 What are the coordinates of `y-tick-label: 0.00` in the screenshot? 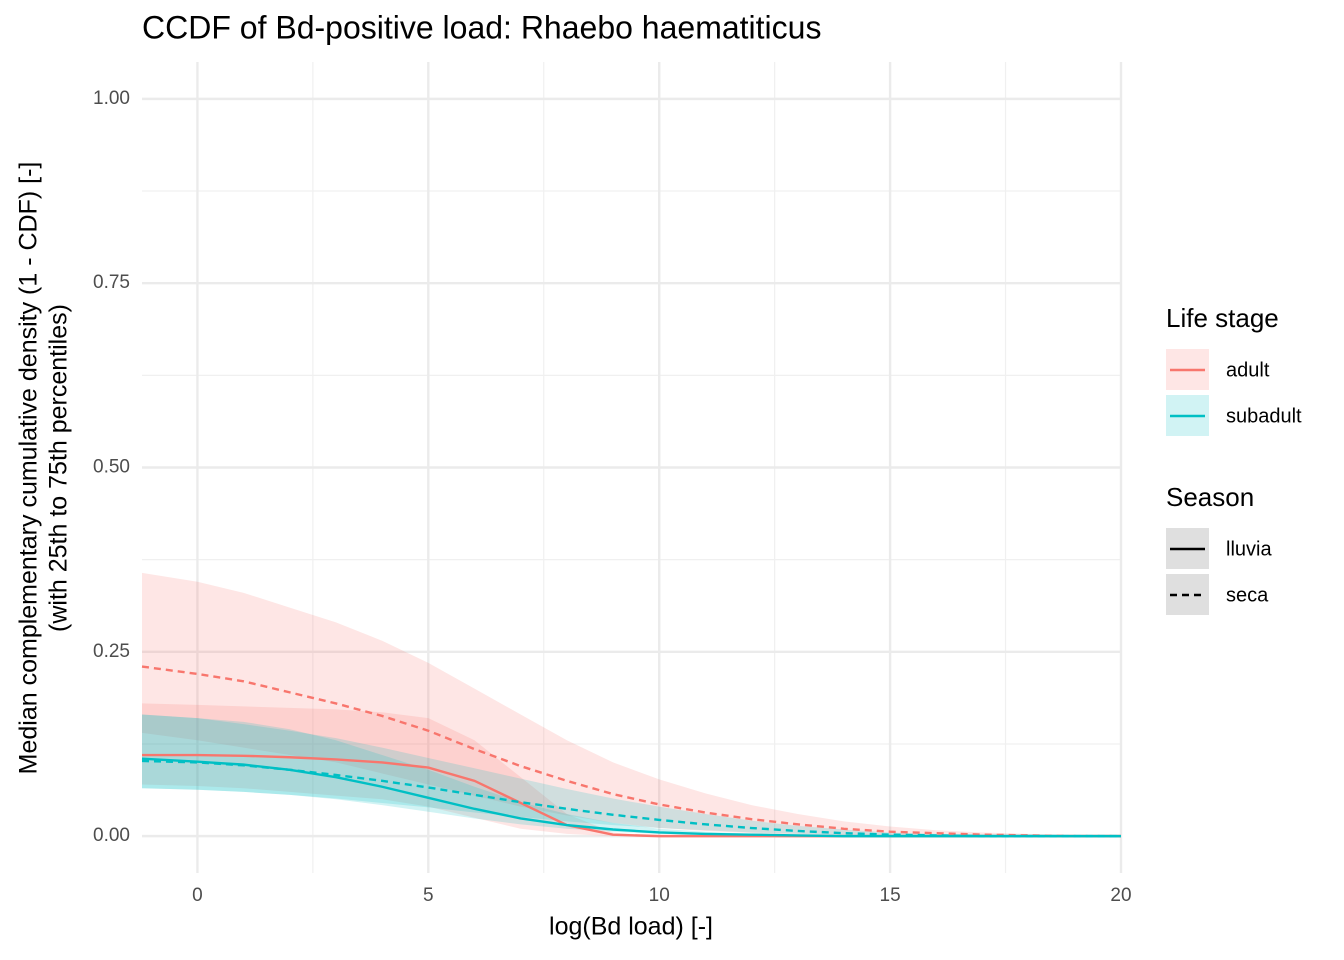 It's located at (111, 835).